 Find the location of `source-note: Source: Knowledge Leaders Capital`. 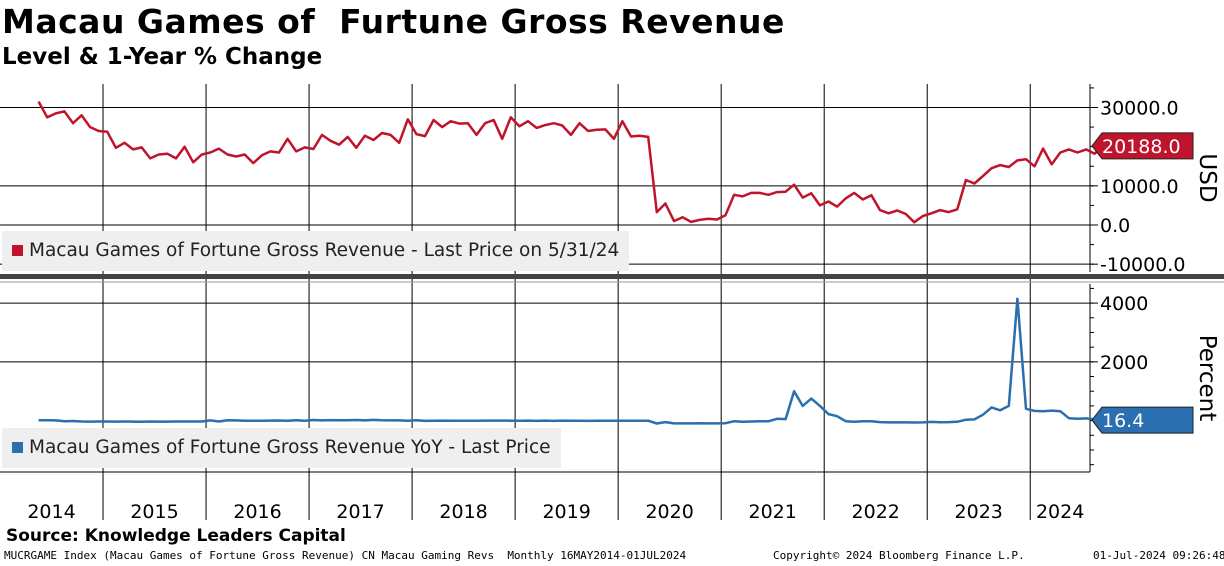

source-note: Source: Knowledge Leaders Capital is located at coordinates (176, 536).